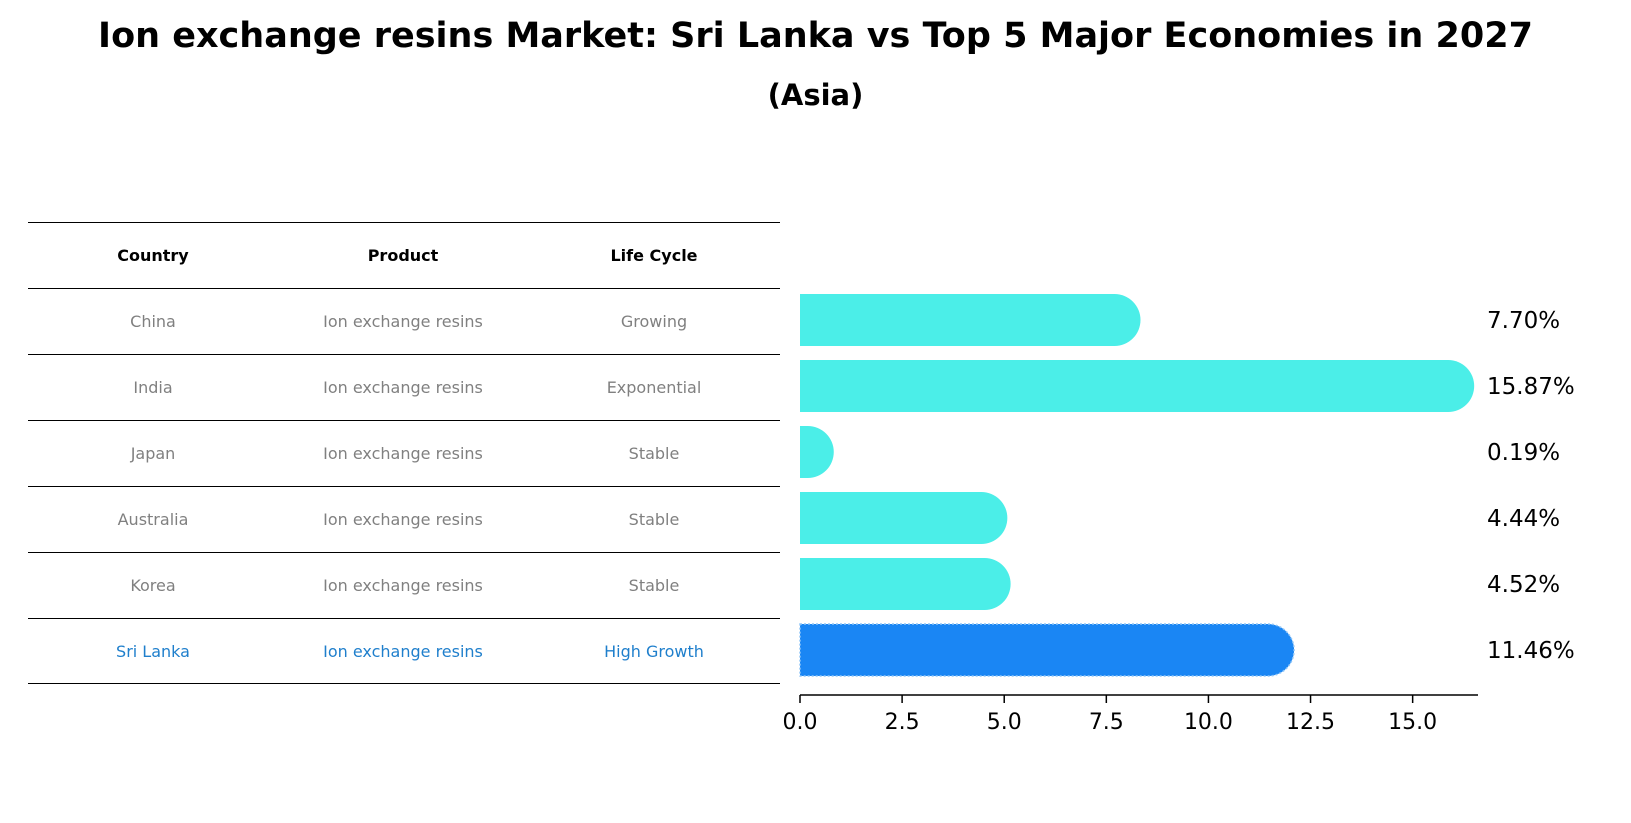  Describe the element at coordinates (905, 584) in the screenshot. I see `bar-korea` at that location.